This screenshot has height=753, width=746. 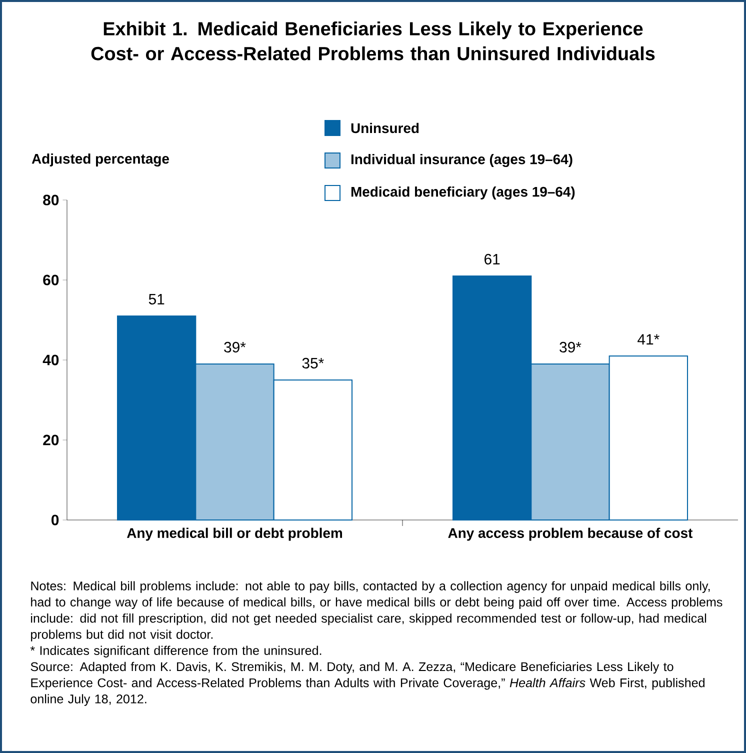 I want to click on legend-label: Medicaid beneficiary (ages 19–64), so click(x=463, y=193).